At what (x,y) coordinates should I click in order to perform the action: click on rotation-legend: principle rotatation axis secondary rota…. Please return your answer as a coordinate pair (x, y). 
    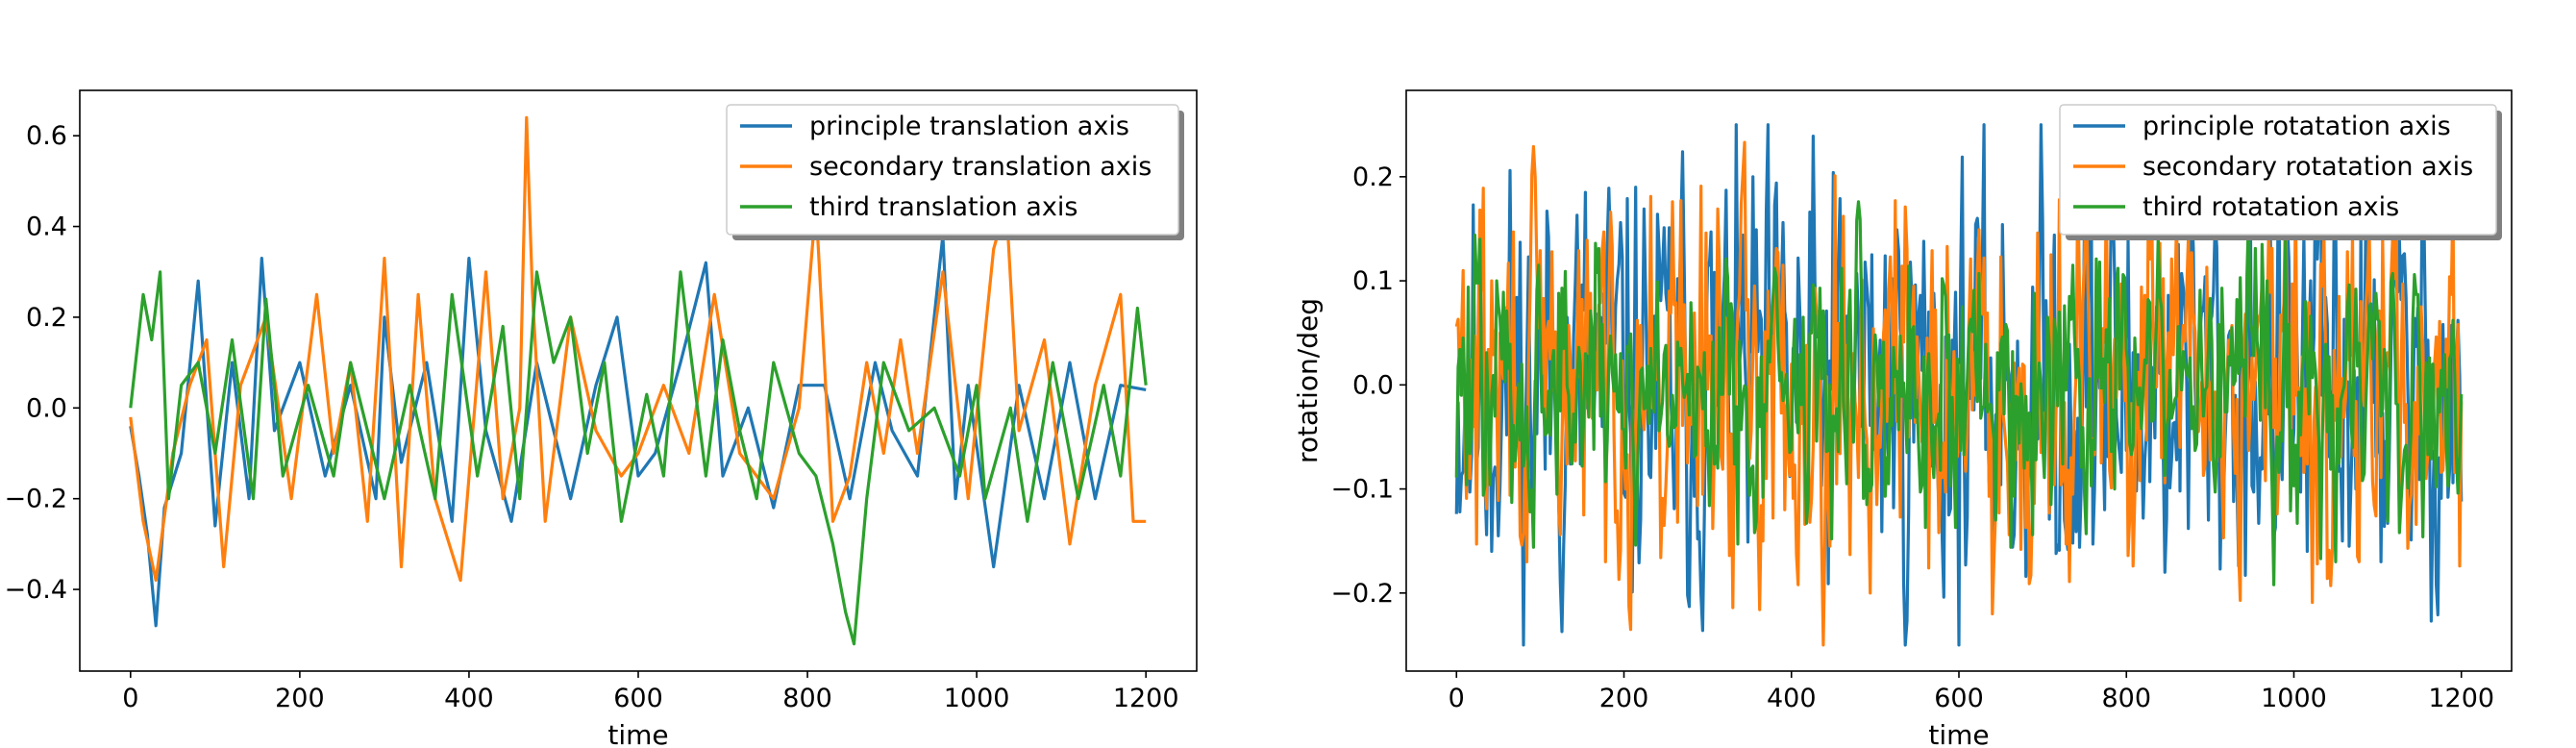
    Looking at the image, I should click on (2280, 172).